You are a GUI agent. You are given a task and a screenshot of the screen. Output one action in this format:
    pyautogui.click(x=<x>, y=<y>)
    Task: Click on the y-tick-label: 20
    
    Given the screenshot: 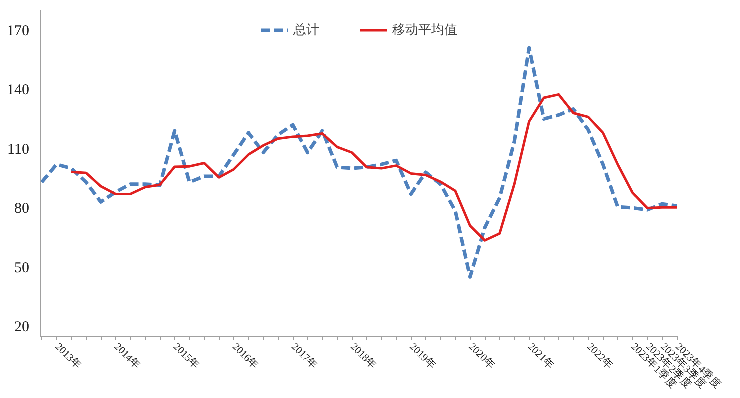 What is the action you would take?
    pyautogui.click(x=22, y=328)
    